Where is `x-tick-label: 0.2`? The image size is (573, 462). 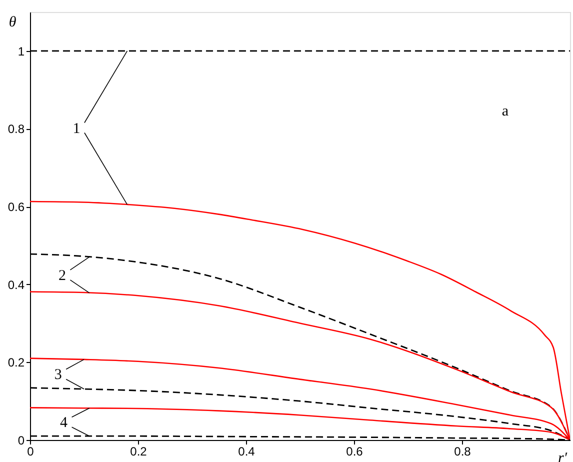 x-tick-label: 0.2 is located at coordinates (139, 451).